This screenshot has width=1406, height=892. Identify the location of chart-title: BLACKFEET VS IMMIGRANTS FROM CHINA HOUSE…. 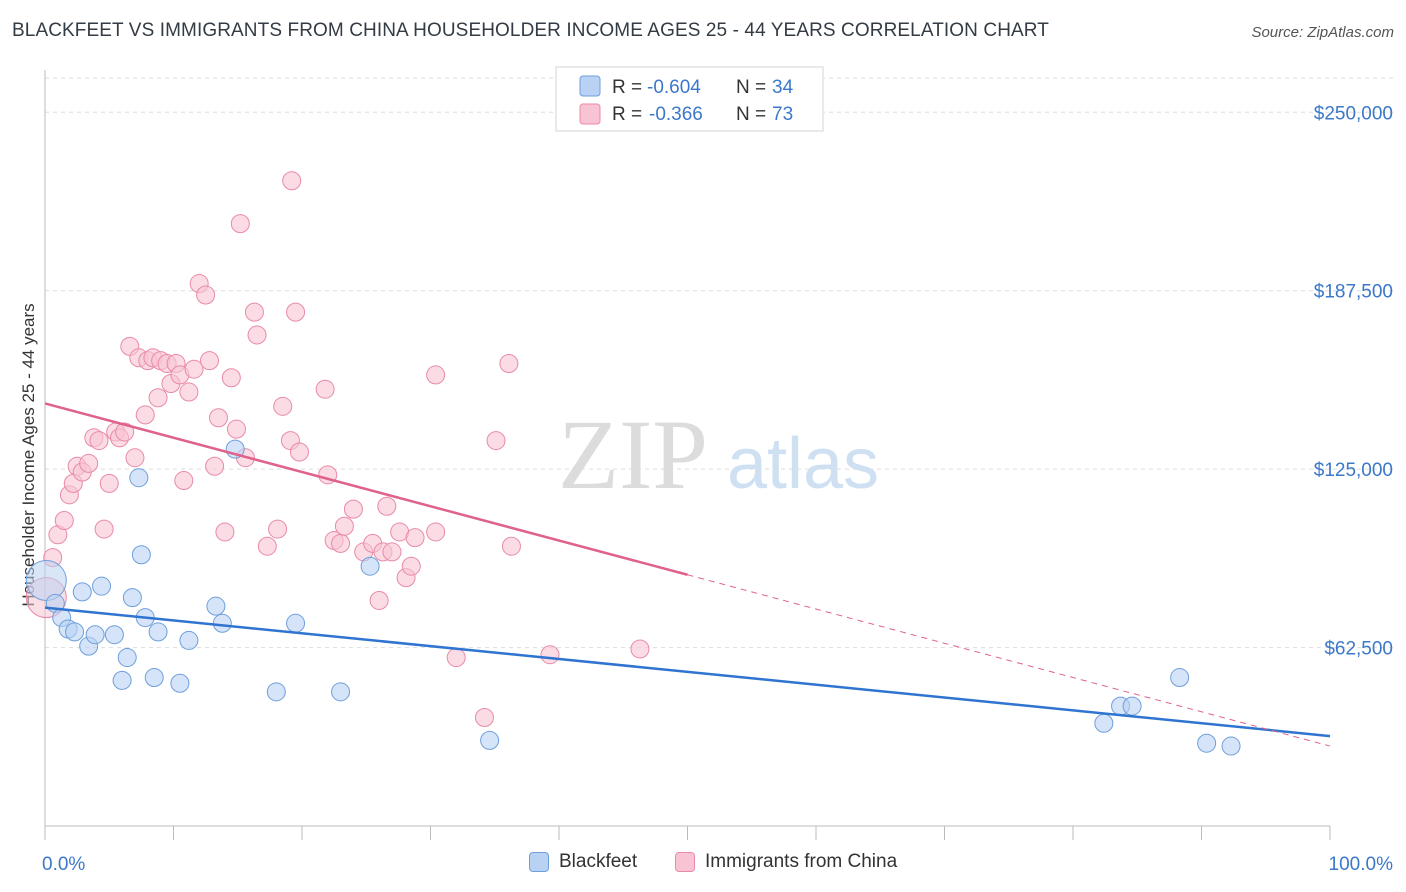
(530, 30).